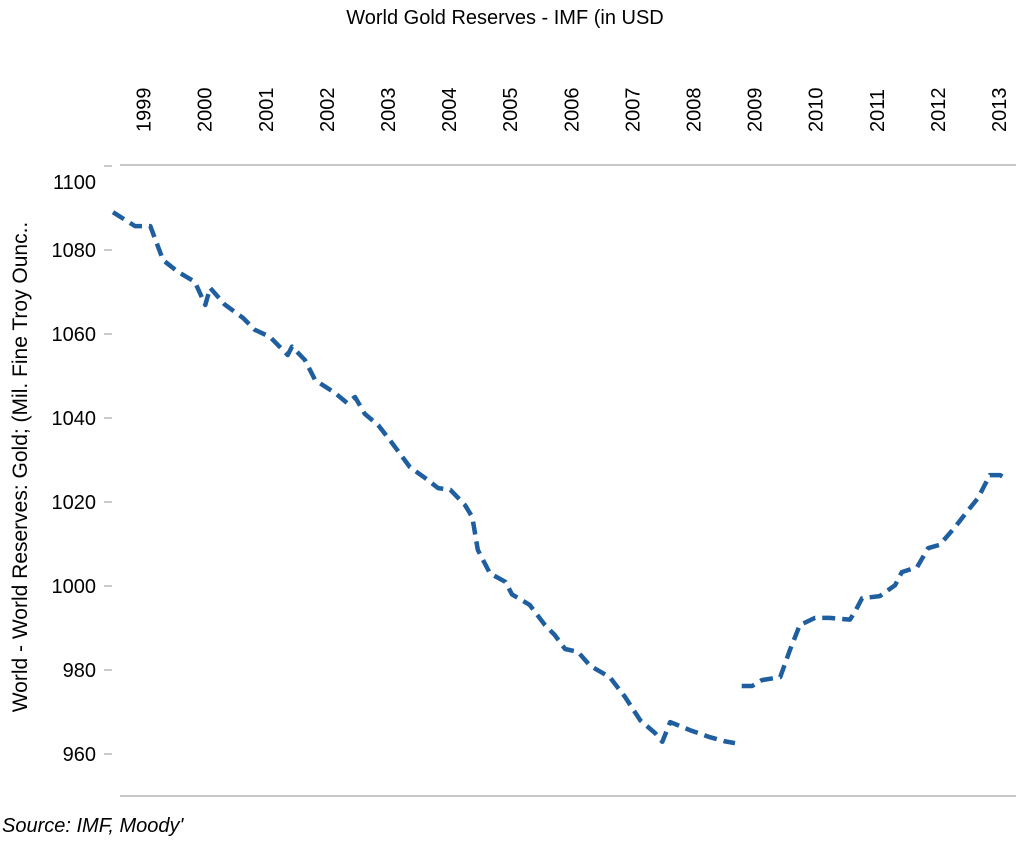 This screenshot has width=1019, height=846. I want to click on x-tick-label: 2009, so click(756, 110).